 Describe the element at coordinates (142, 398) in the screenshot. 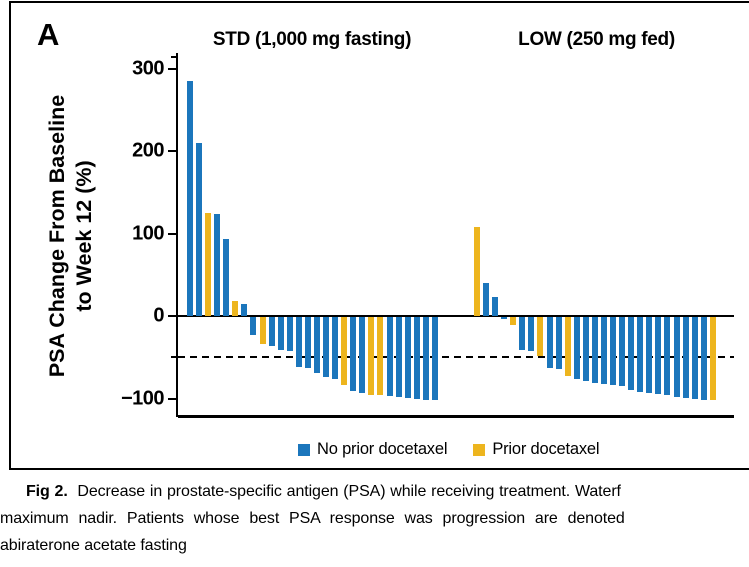

I see `y-tick-label: −100` at that location.